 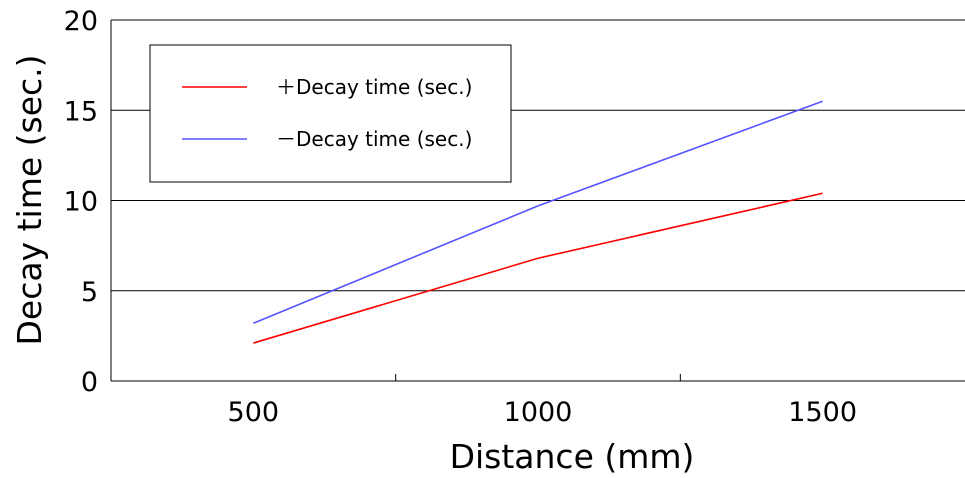 I want to click on x-axis-title: Distance (mm), so click(x=572, y=456).